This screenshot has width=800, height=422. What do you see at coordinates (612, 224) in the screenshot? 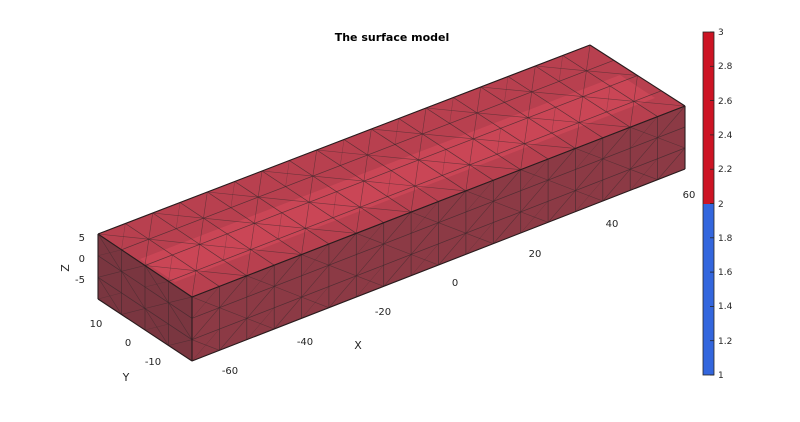
I see `x-tick-label: 40` at bounding box center [612, 224].